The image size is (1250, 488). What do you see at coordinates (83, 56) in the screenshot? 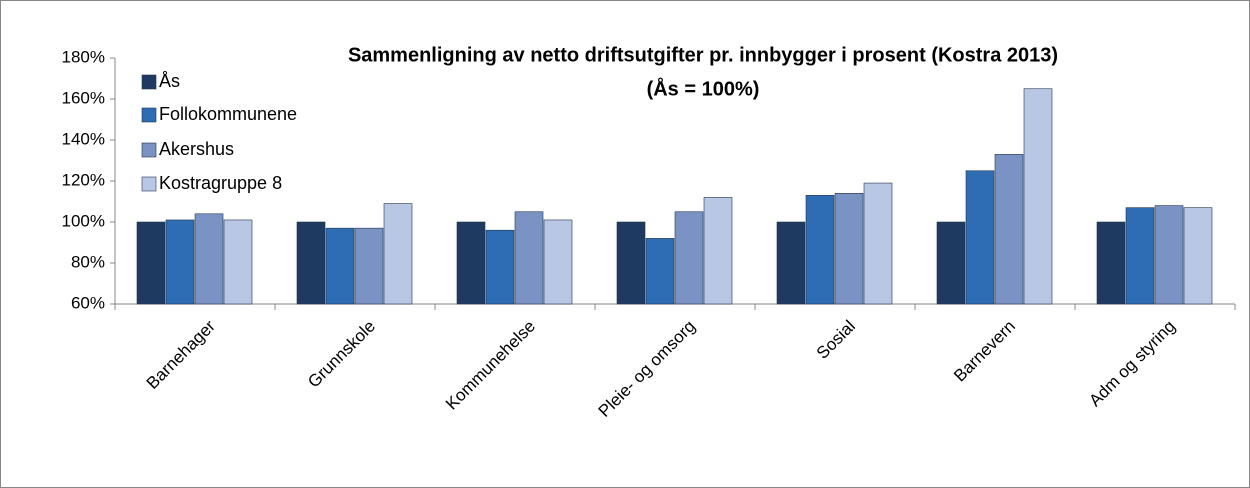
I see `y-tick-label: 180%` at bounding box center [83, 56].